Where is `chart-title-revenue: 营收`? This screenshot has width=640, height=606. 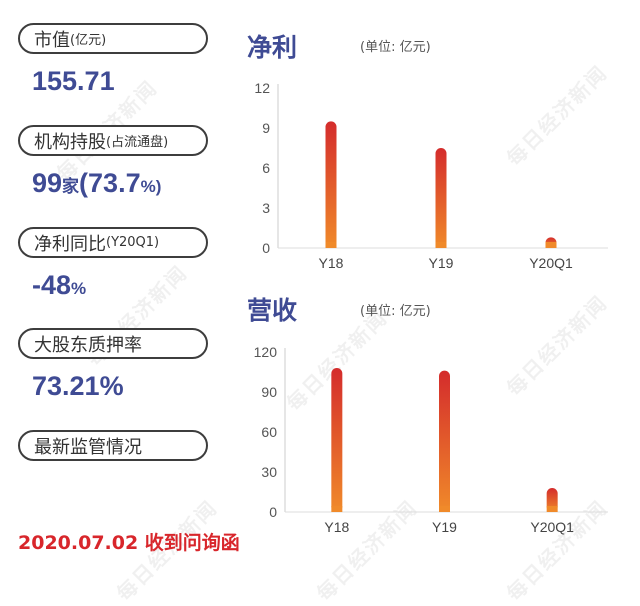 chart-title-revenue: 营收 is located at coordinates (272, 310).